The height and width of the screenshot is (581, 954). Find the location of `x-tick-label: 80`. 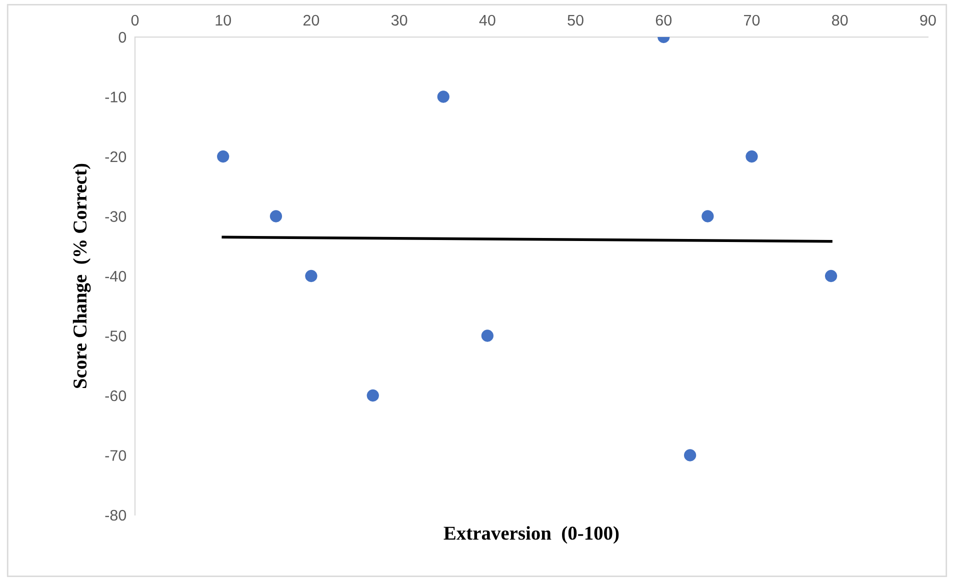

x-tick-label: 80 is located at coordinates (840, 20).